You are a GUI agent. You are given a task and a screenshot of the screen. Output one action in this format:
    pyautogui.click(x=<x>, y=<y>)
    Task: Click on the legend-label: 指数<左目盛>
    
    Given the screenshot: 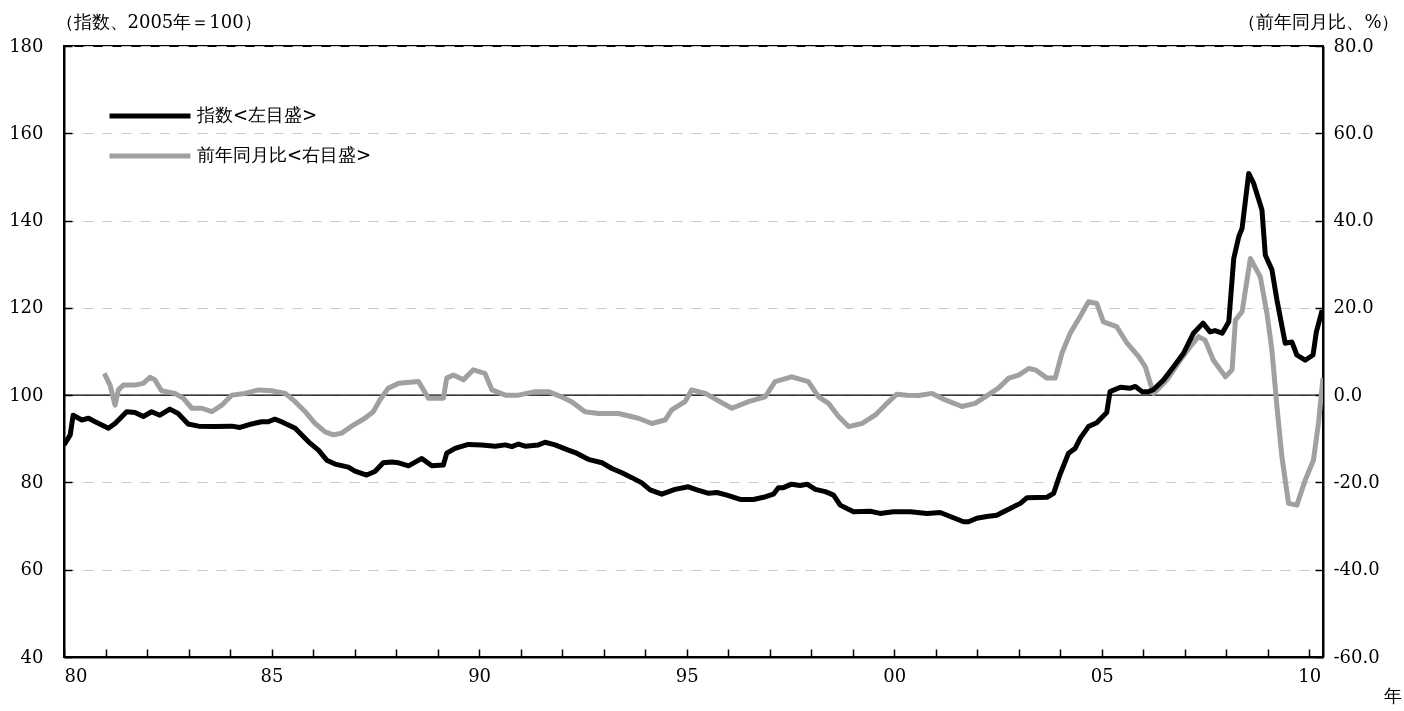 What is the action you would take?
    pyautogui.click(x=257, y=114)
    